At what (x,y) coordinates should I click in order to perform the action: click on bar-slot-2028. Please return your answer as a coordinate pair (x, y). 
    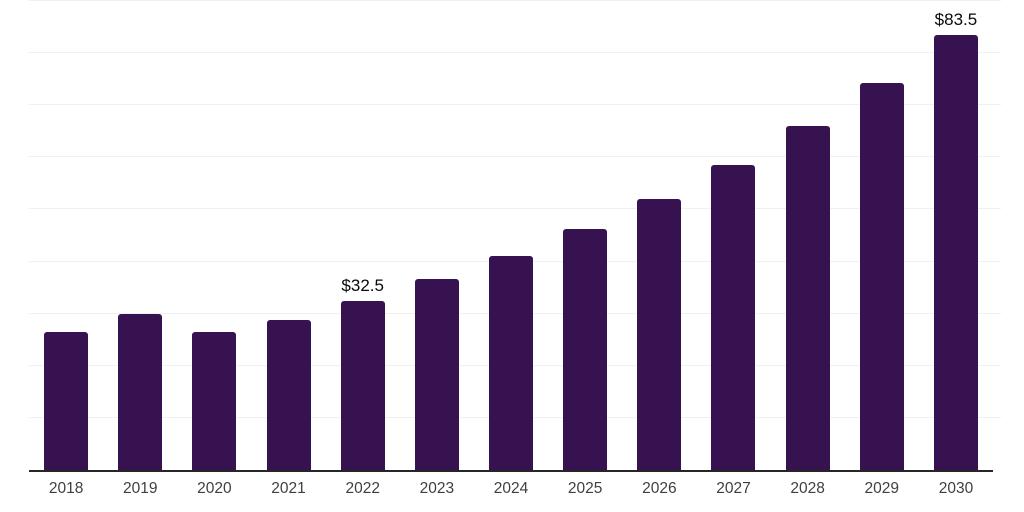
    Looking at the image, I should click on (808, 235).